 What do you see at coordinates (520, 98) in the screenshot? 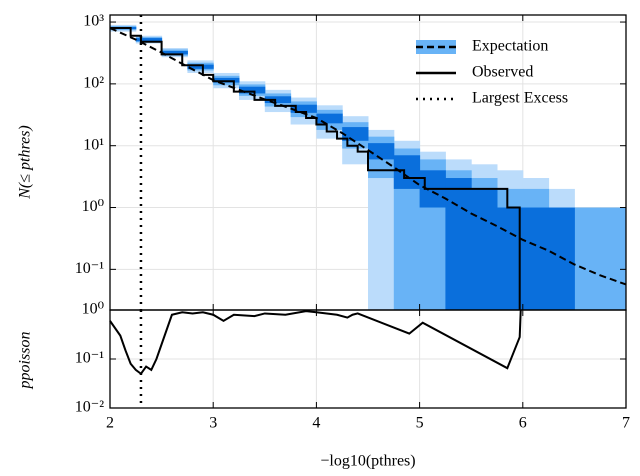
I see `legend-label: Largest Excess` at bounding box center [520, 98].